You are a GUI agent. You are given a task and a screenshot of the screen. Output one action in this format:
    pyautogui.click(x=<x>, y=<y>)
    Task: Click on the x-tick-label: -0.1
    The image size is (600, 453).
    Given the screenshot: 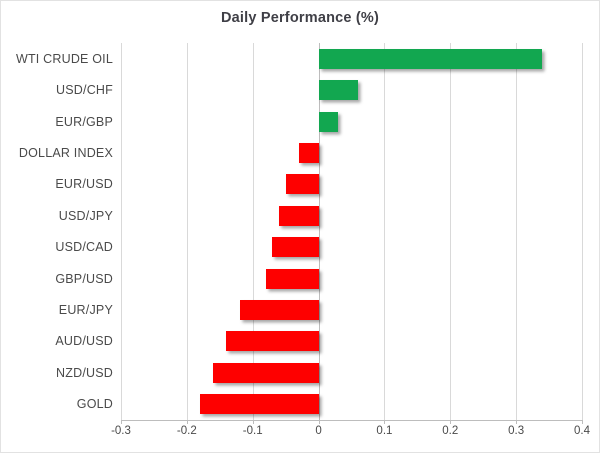 What is the action you would take?
    pyautogui.click(x=252, y=431)
    